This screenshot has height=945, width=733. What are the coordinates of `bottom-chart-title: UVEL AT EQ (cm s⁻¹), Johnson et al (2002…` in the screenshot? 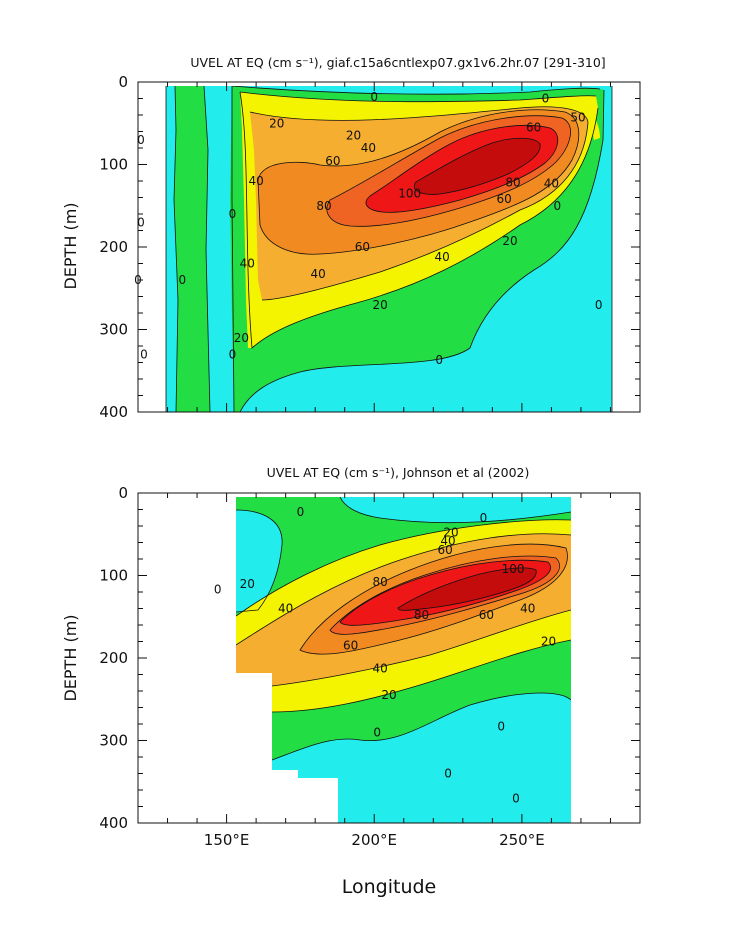 It's located at (398, 472).